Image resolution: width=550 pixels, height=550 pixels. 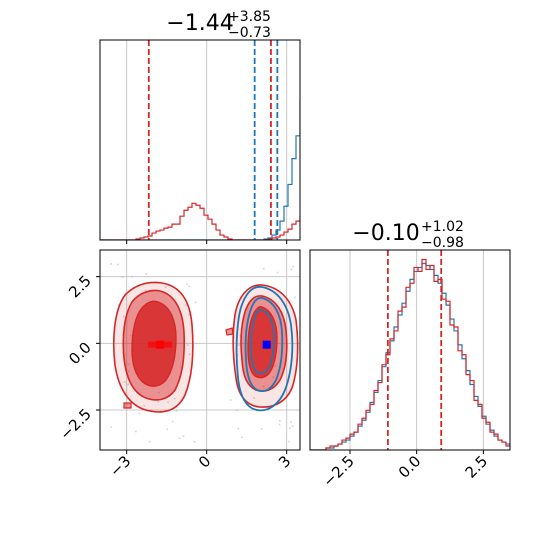 I want to click on hist-y-title: −0.10, so click(x=385, y=233).